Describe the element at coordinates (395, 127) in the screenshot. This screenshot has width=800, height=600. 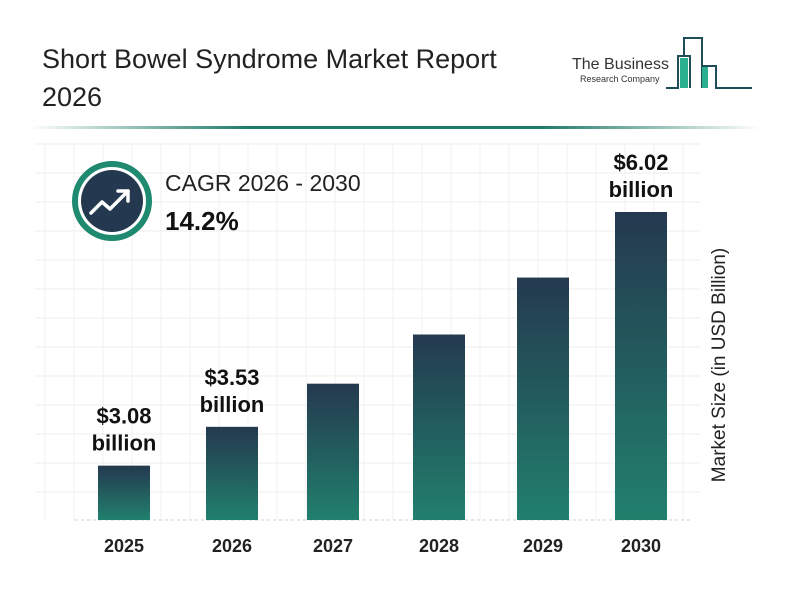
I see `divider` at that location.